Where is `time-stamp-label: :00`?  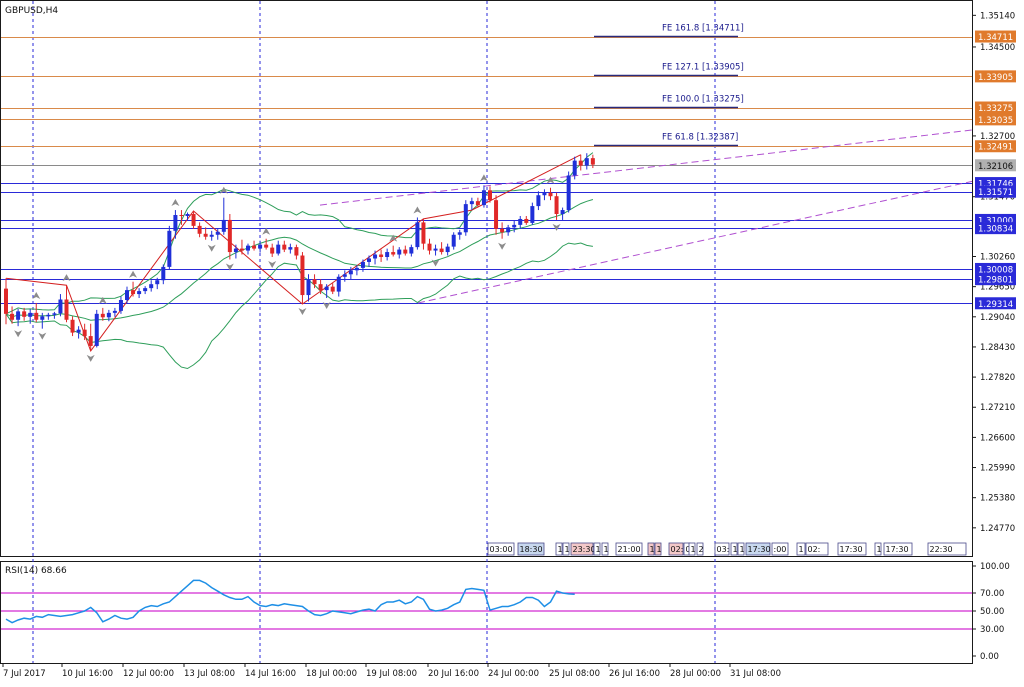 time-stamp-label: :00 is located at coordinates (780, 549).